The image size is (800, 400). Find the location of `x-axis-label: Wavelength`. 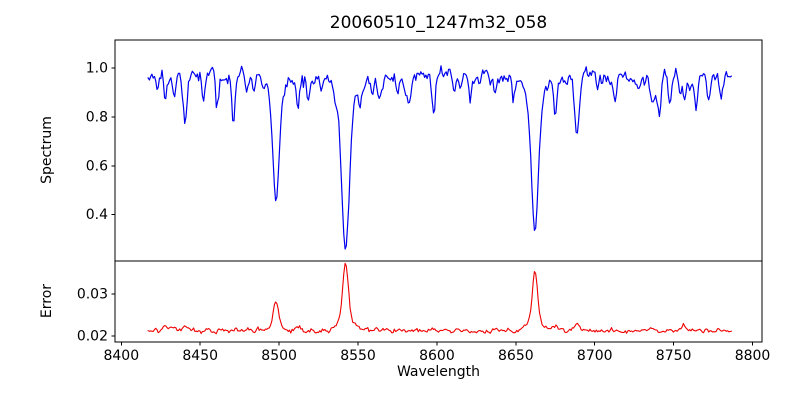

x-axis-label: Wavelength is located at coordinates (438, 372).